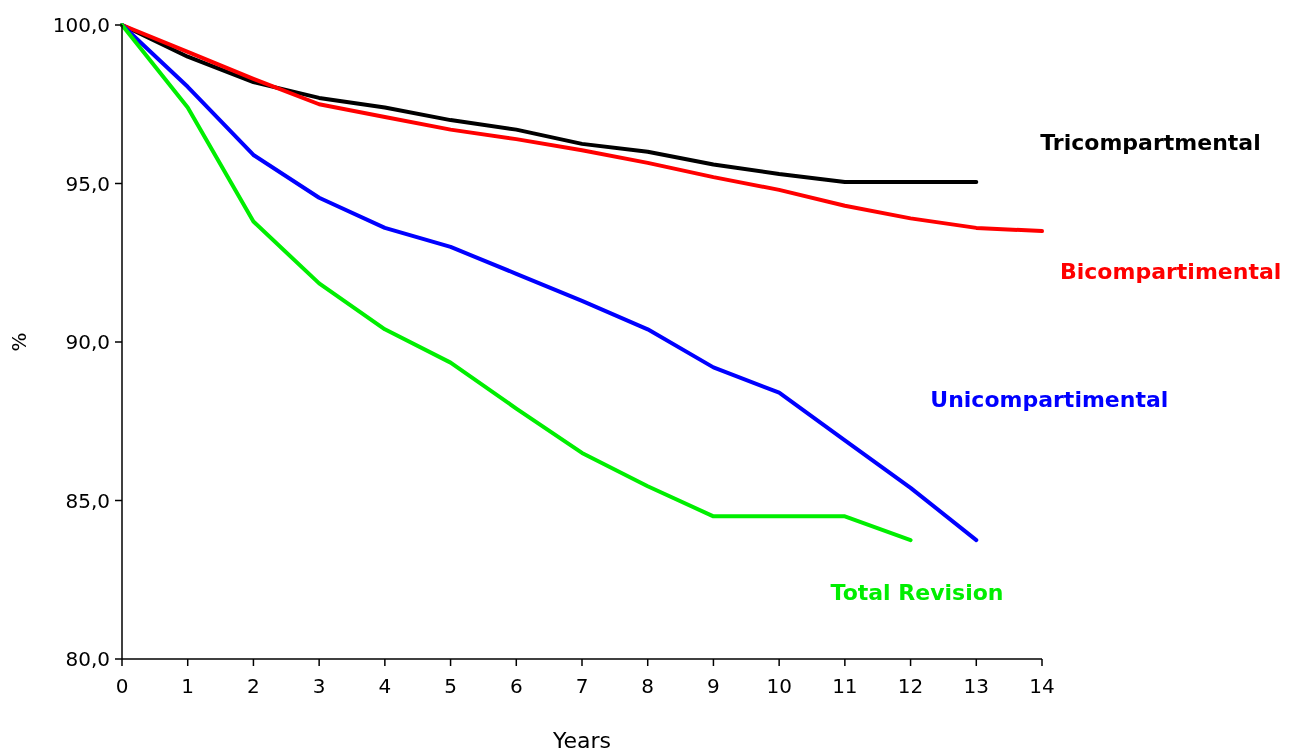  I want to click on series-label: Bicompartimental, so click(1171, 272).